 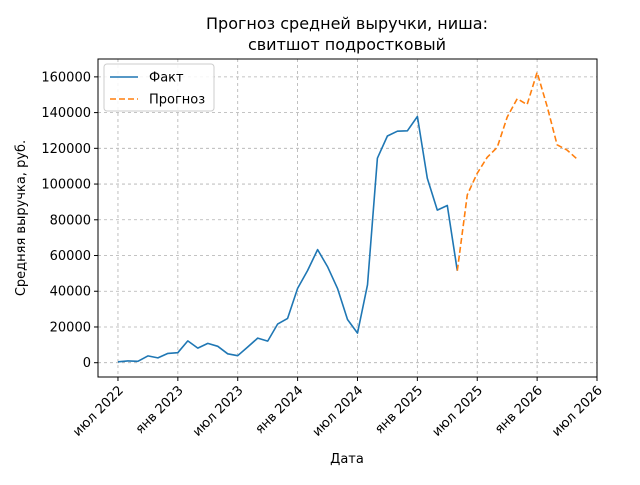 What do you see at coordinates (66, 185) in the screenshot?
I see `y-tick-label: 100000` at bounding box center [66, 185].